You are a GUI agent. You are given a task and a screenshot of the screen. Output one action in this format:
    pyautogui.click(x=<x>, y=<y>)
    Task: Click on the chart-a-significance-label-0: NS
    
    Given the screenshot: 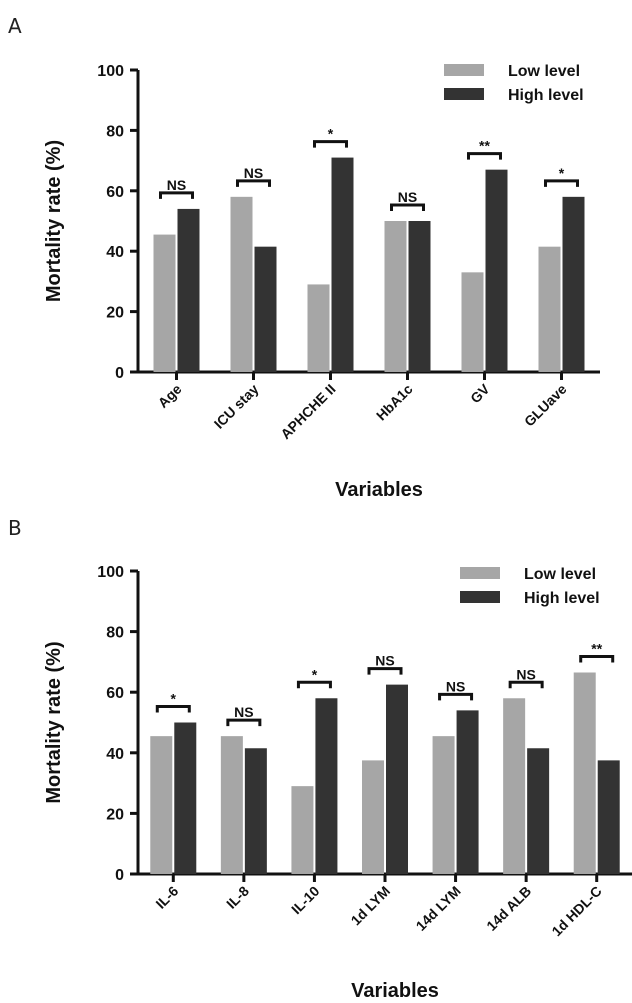 What is the action you would take?
    pyautogui.click(x=176, y=185)
    